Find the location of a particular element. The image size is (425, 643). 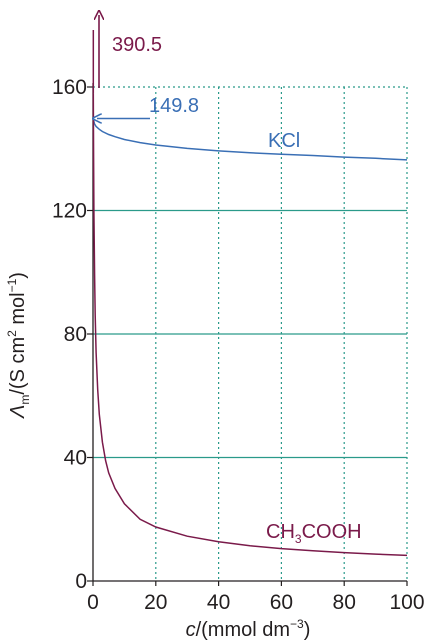

x-tick-label: 40 is located at coordinates (218, 602).